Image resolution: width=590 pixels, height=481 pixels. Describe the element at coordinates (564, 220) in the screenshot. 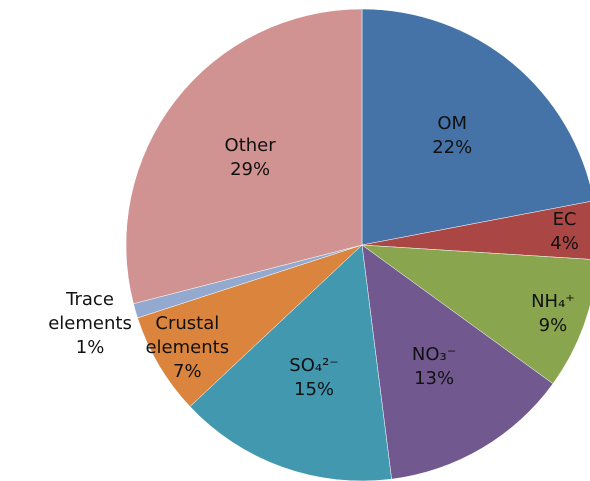

I see `category-label: EC` at that location.